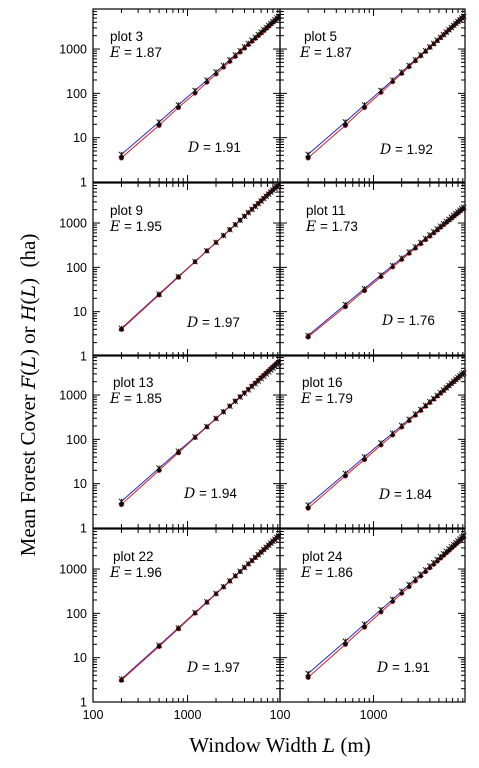  Describe the element at coordinates (170, 273) in the screenshot. I see `panel-plot-9: 1 10 100 1000 plot 9E = 1.95 D = 1.97` at that location.